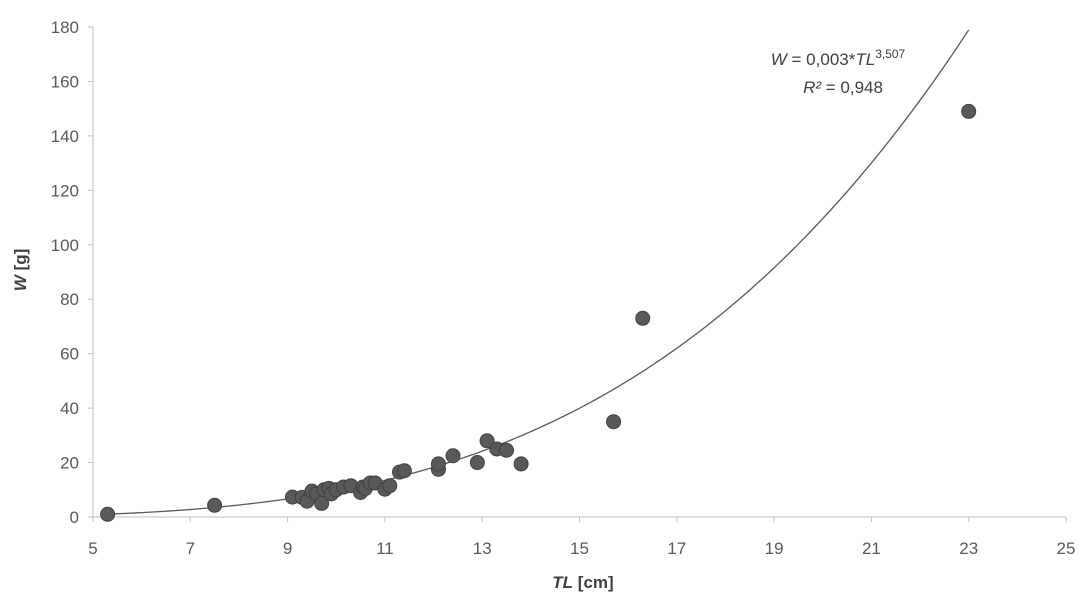 The height and width of the screenshot is (599, 1082). Describe the element at coordinates (20, 270) in the screenshot. I see `y-axis-title: W [g]` at that location.